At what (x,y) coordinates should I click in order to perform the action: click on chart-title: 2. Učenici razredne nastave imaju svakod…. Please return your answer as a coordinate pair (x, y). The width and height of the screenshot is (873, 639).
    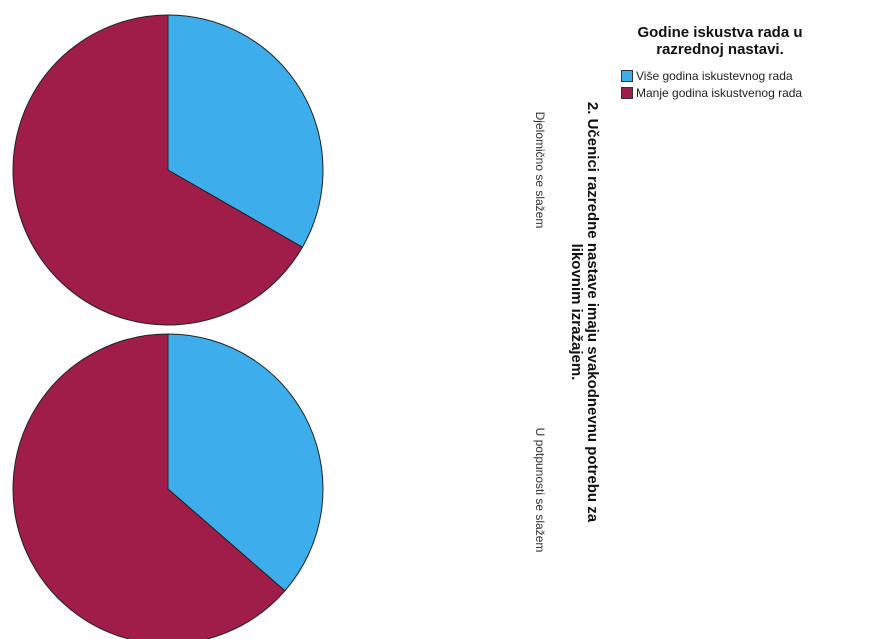
    Looking at the image, I should click on (584, 312).